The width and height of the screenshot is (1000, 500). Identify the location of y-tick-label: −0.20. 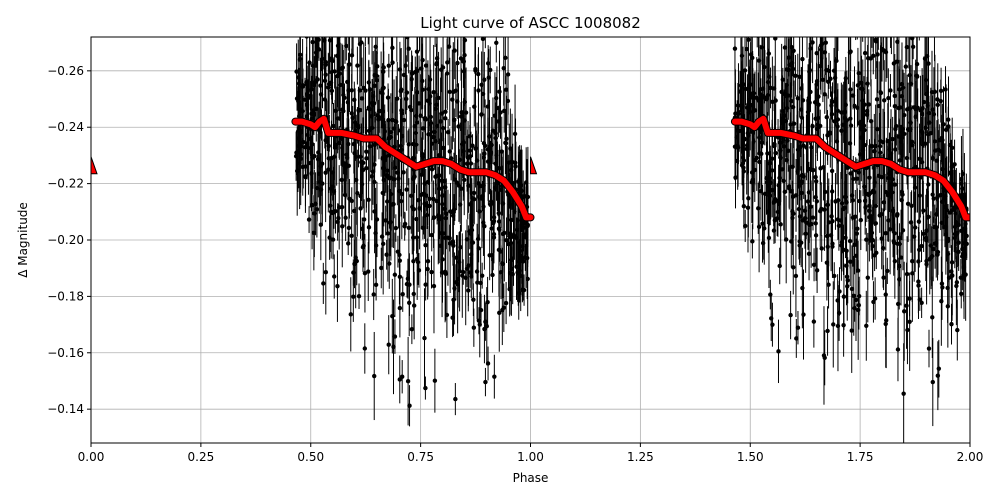
(65, 240).